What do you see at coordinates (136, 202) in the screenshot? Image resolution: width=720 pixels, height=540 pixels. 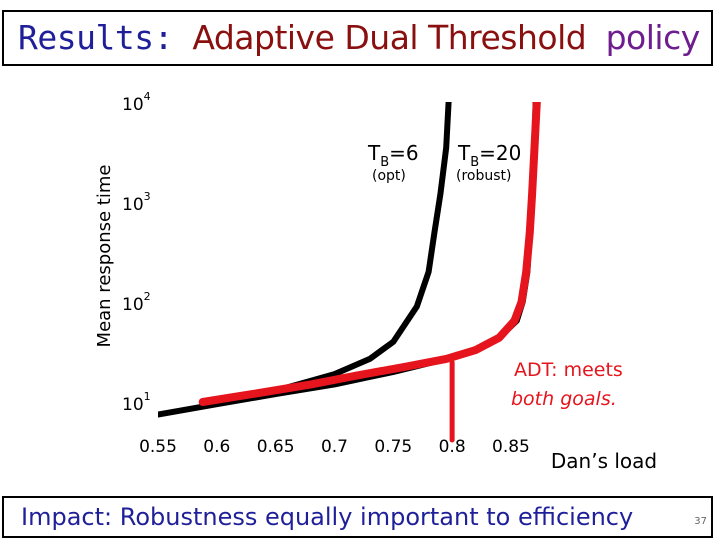 I see `y-tick-label: 10³` at bounding box center [136, 202].